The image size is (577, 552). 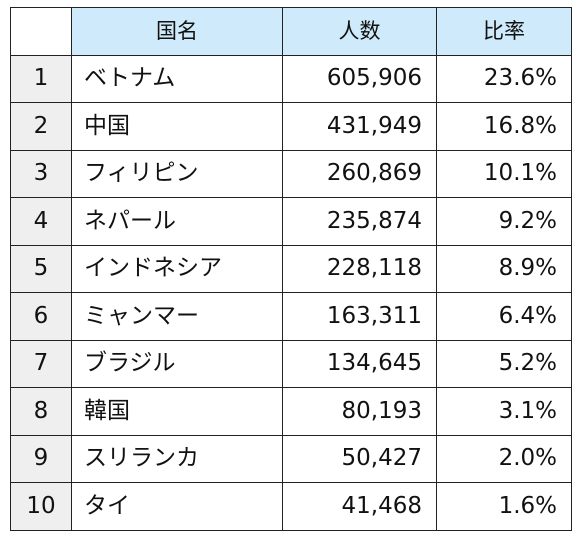 I want to click on ratio-cell: 6.4%, so click(x=504, y=316).